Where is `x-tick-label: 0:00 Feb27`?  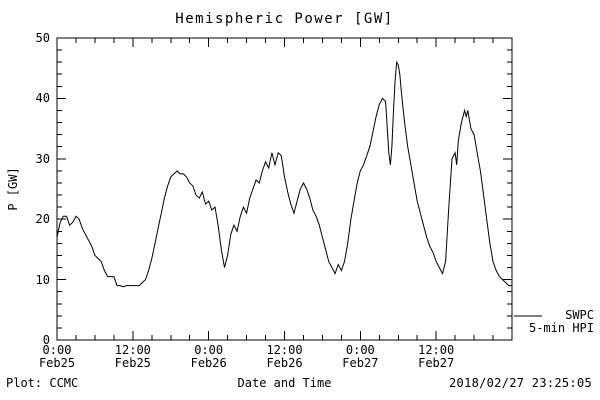
x-tick-label: 0:00 Feb27 is located at coordinates (360, 357).